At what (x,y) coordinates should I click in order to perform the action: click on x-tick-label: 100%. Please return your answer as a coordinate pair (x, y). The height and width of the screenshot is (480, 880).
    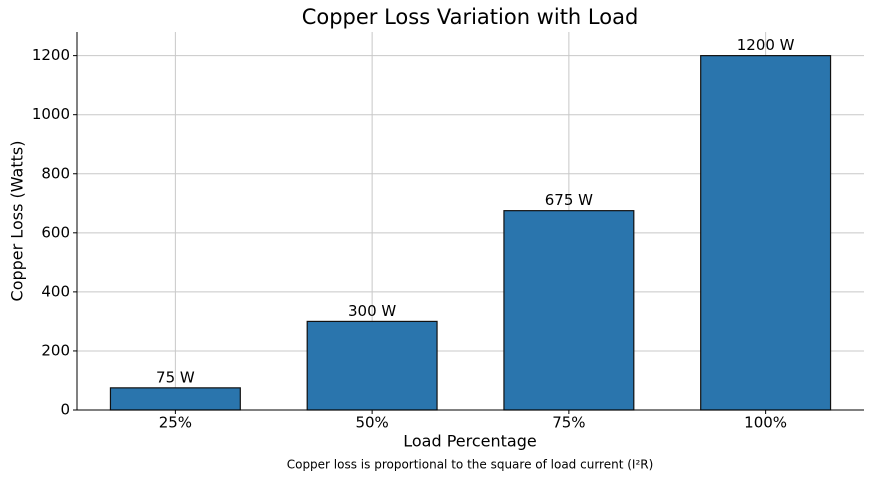
    Looking at the image, I should click on (765, 423).